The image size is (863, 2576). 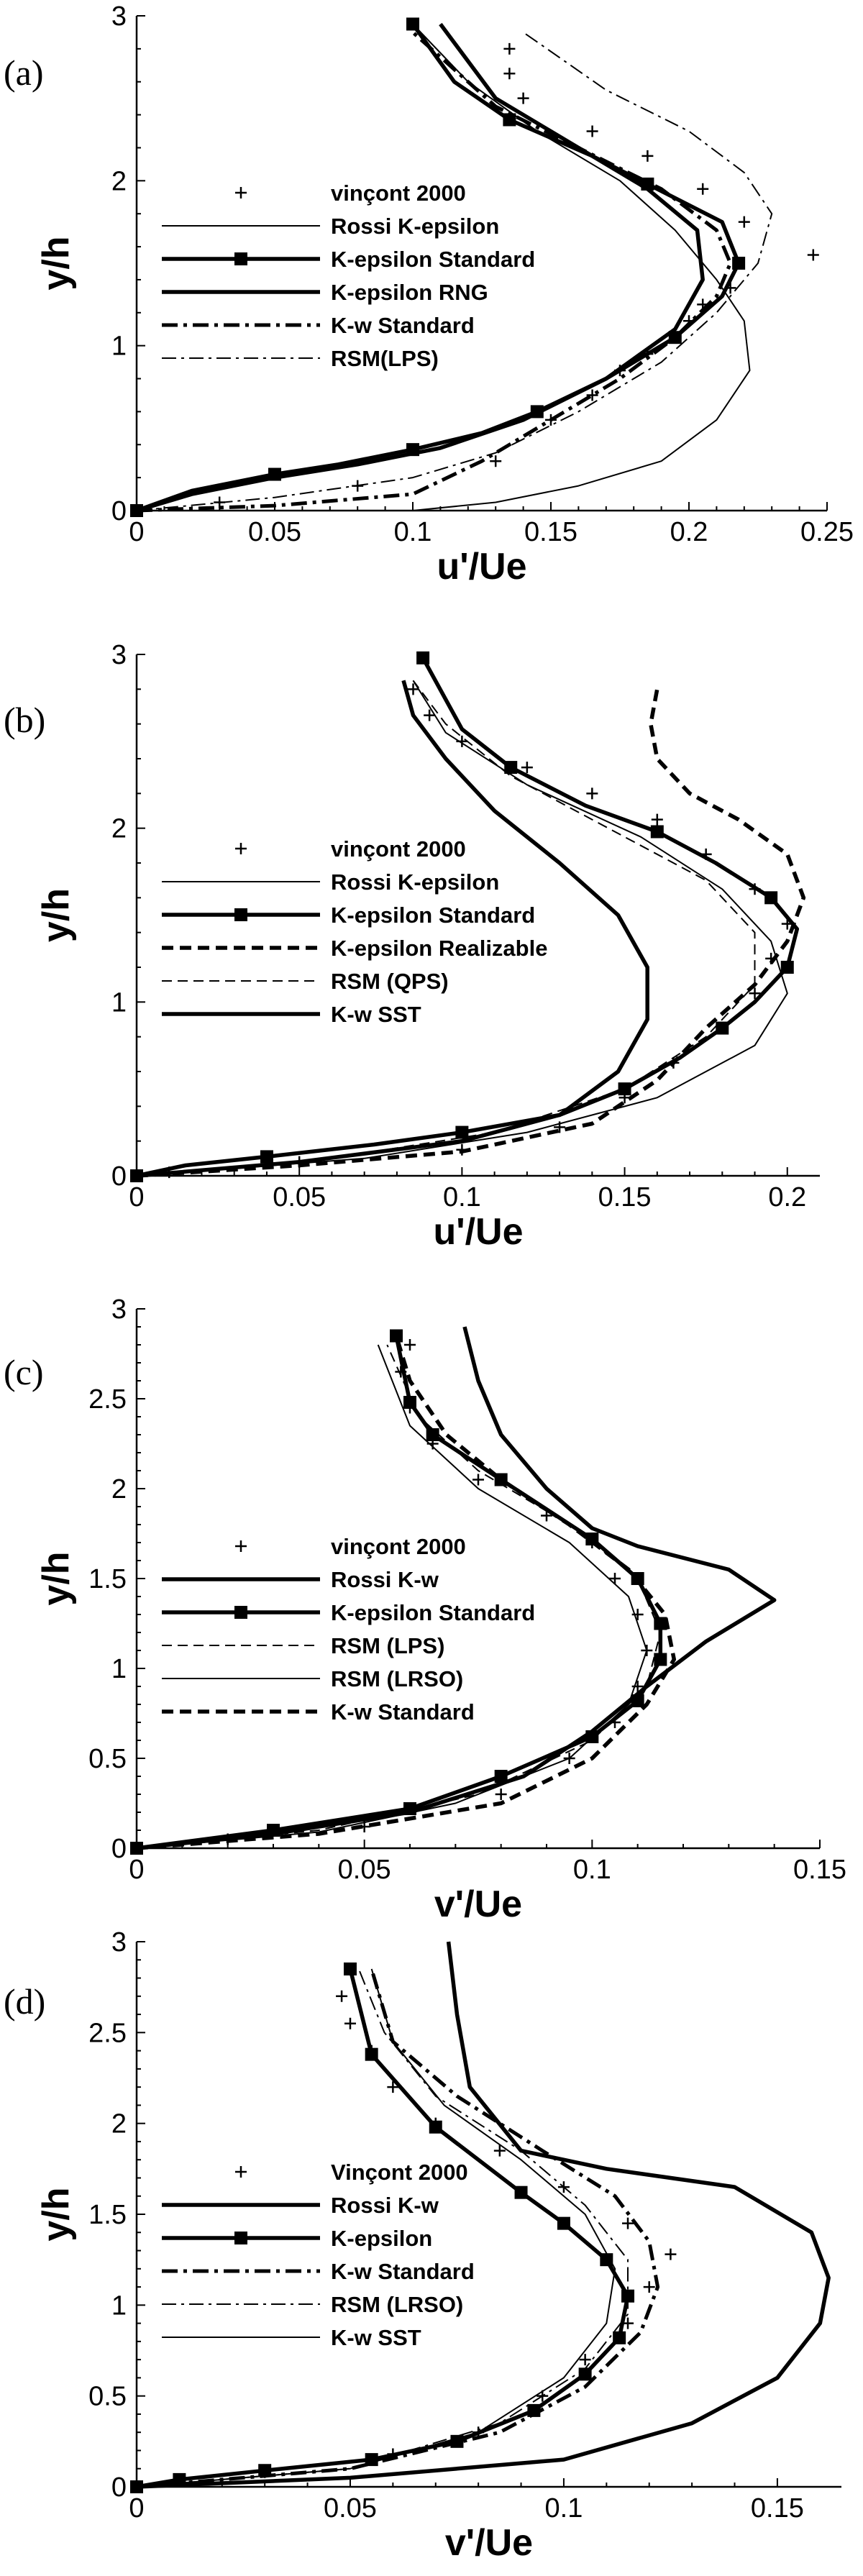 What do you see at coordinates (689, 532) in the screenshot?
I see `x-tick-label: 0.2` at bounding box center [689, 532].